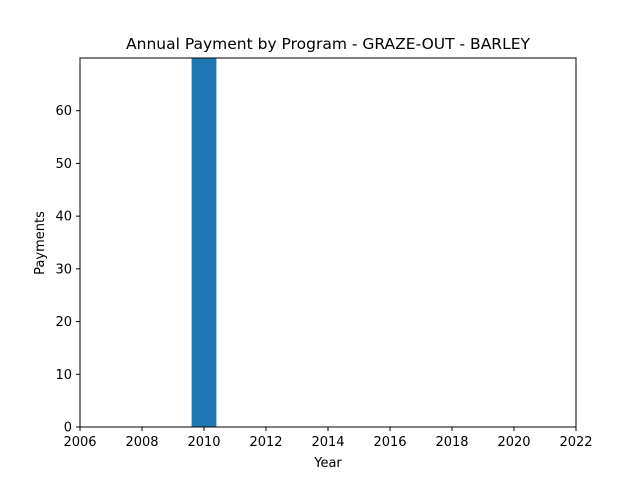  I want to click on y-tick-label: 60, so click(63, 111).